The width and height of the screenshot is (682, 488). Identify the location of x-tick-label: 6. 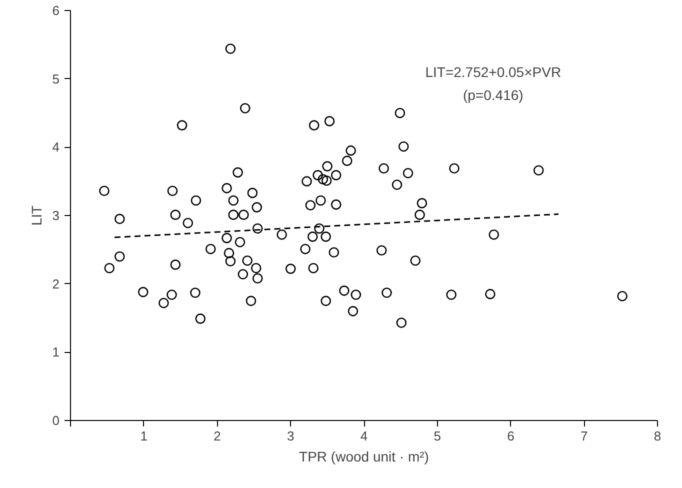
(510, 436).